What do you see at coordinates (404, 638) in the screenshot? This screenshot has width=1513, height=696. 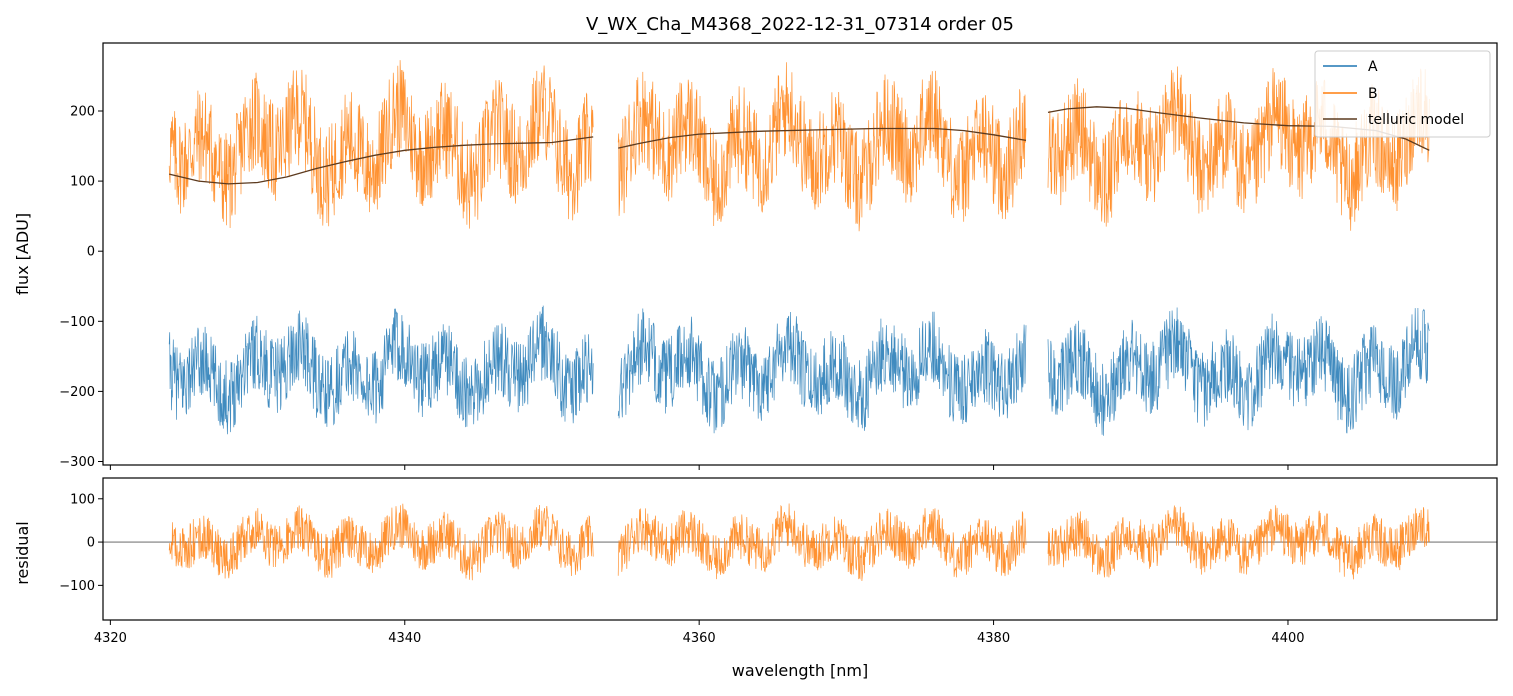 I see `x-tick-label: 4340` at bounding box center [404, 638].